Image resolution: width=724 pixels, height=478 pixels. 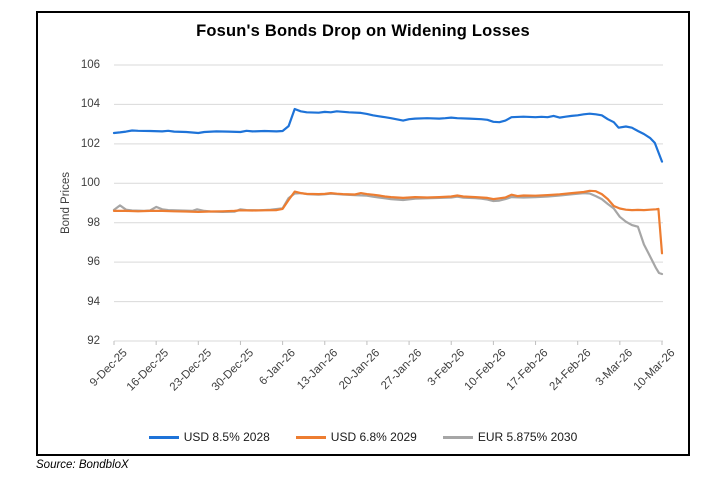 I want to click on legend-label: USD 6.8% 2029, so click(x=373, y=437).